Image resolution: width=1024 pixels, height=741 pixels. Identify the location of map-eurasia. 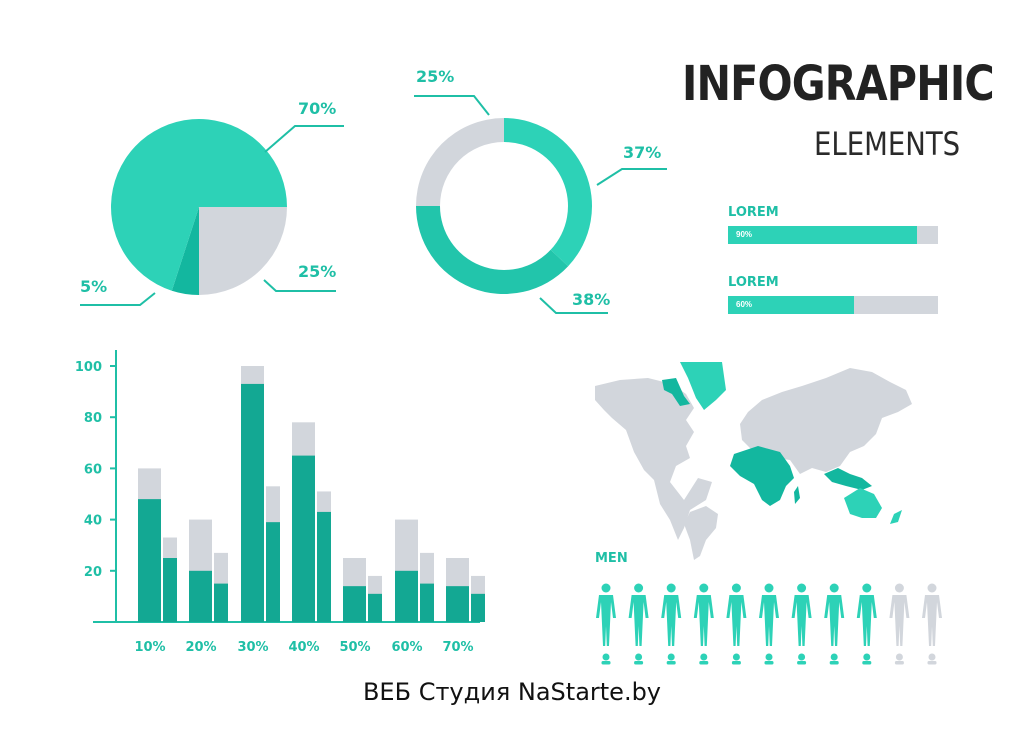
(826, 421).